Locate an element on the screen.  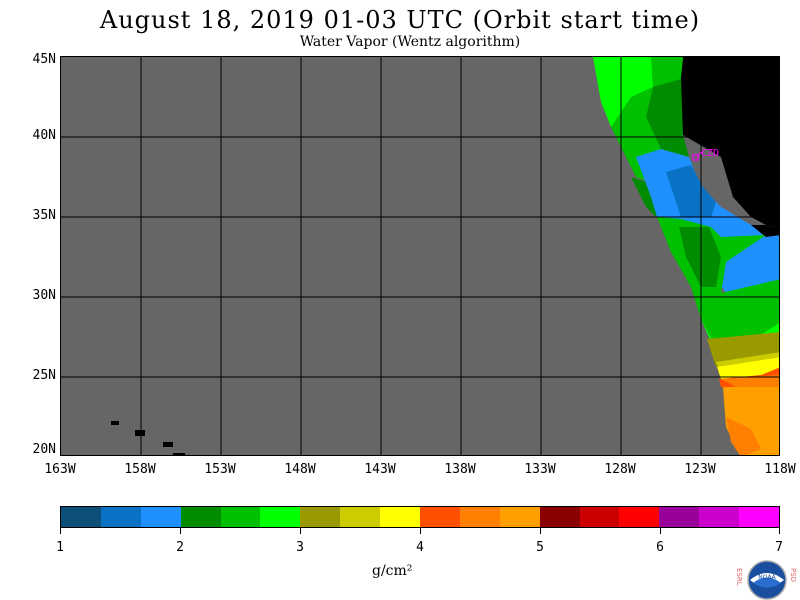
island-oahu is located at coordinates (140, 433).